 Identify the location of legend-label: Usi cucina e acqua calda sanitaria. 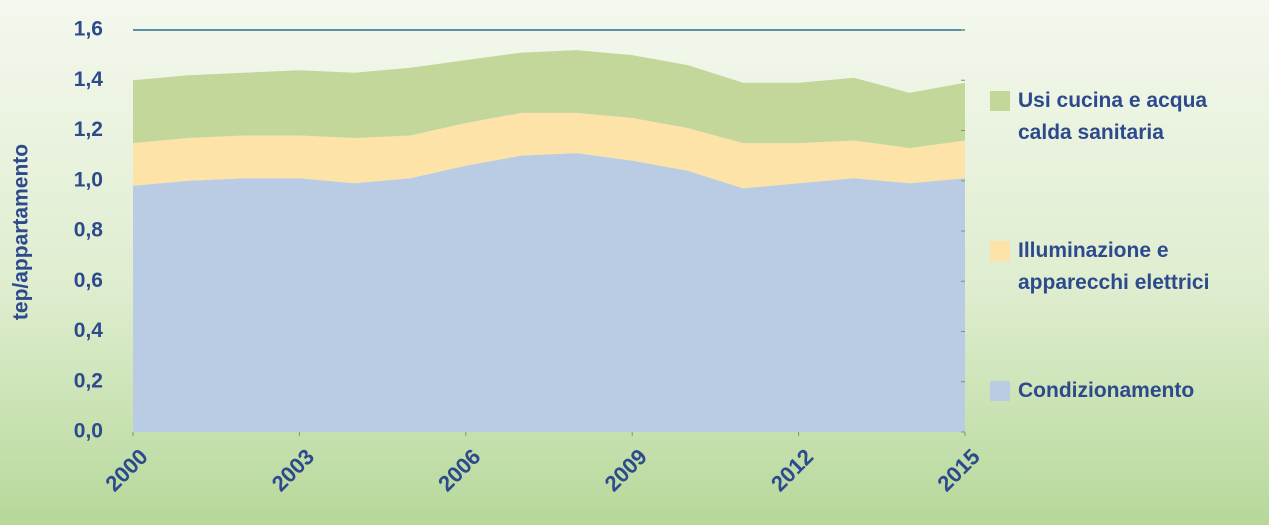
(1113, 116).